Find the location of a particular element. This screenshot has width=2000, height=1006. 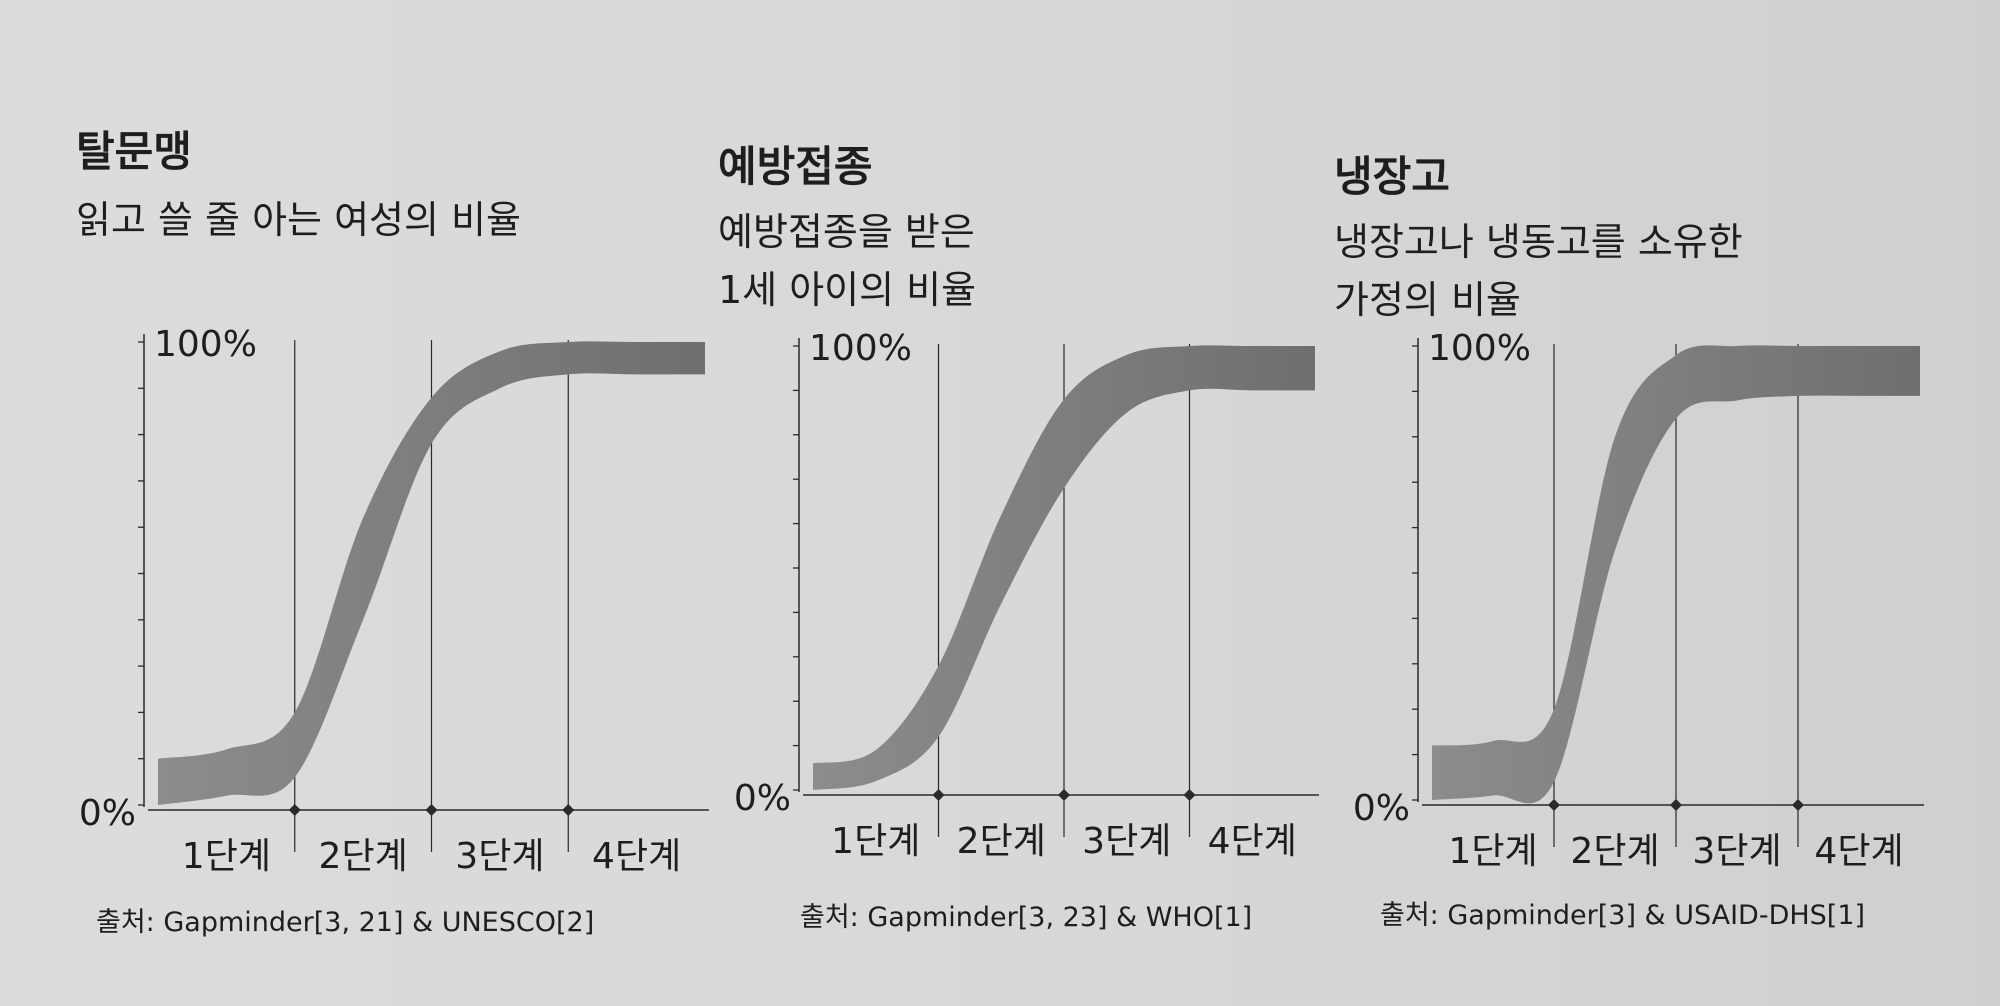

panel-subtitle-line: 냉장고나 냉동고를 소유한 is located at coordinates (1538, 242).